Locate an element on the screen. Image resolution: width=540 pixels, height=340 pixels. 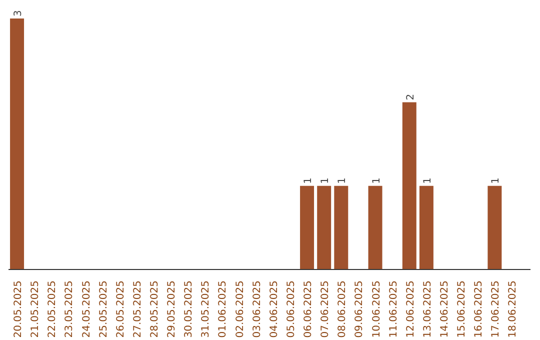
x-tick-label: 18.06.2025 is located at coordinates (513, 309).